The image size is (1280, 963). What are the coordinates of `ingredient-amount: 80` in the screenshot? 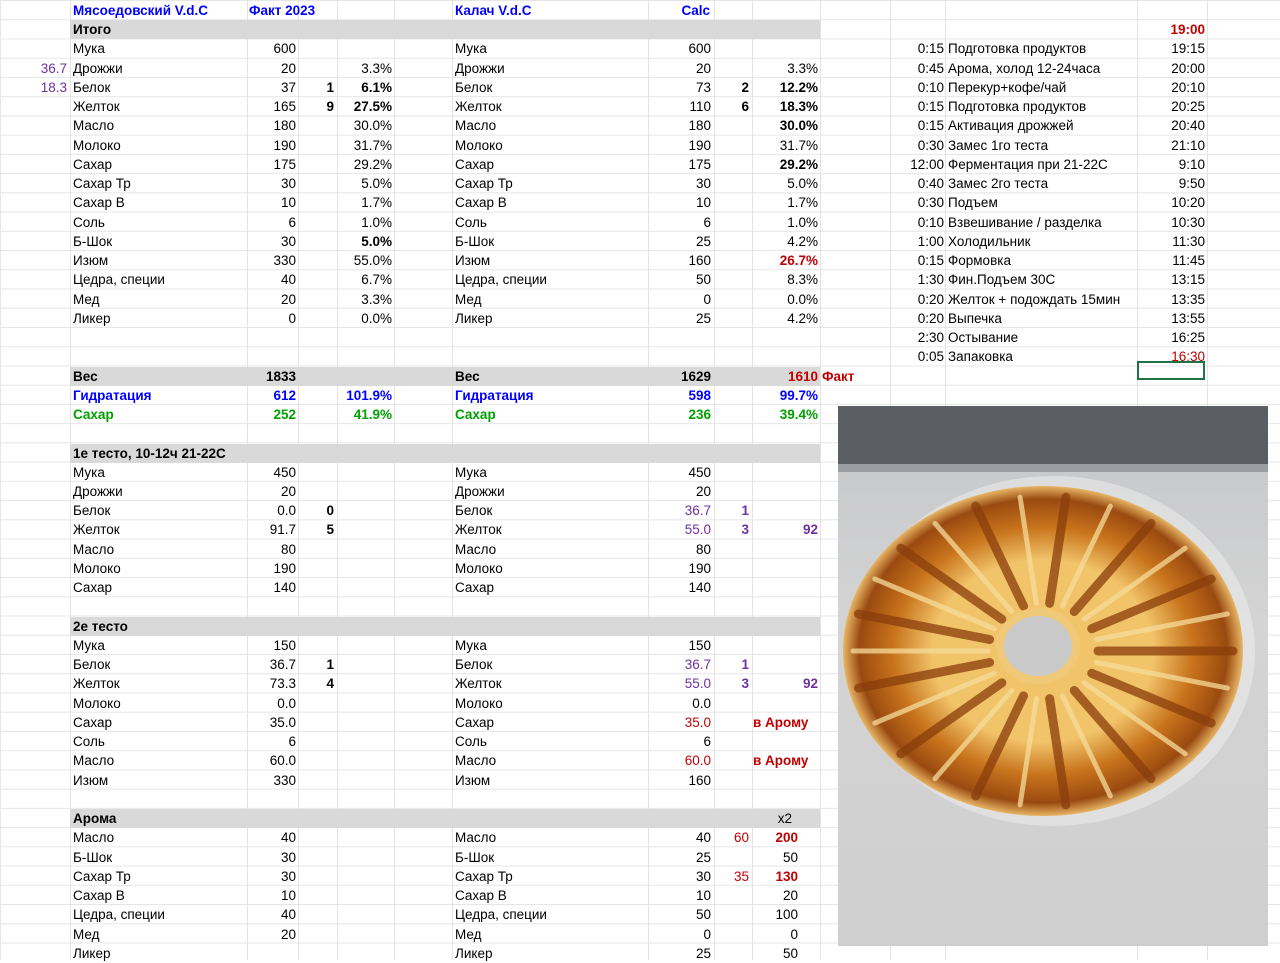 It's located at (288, 549).